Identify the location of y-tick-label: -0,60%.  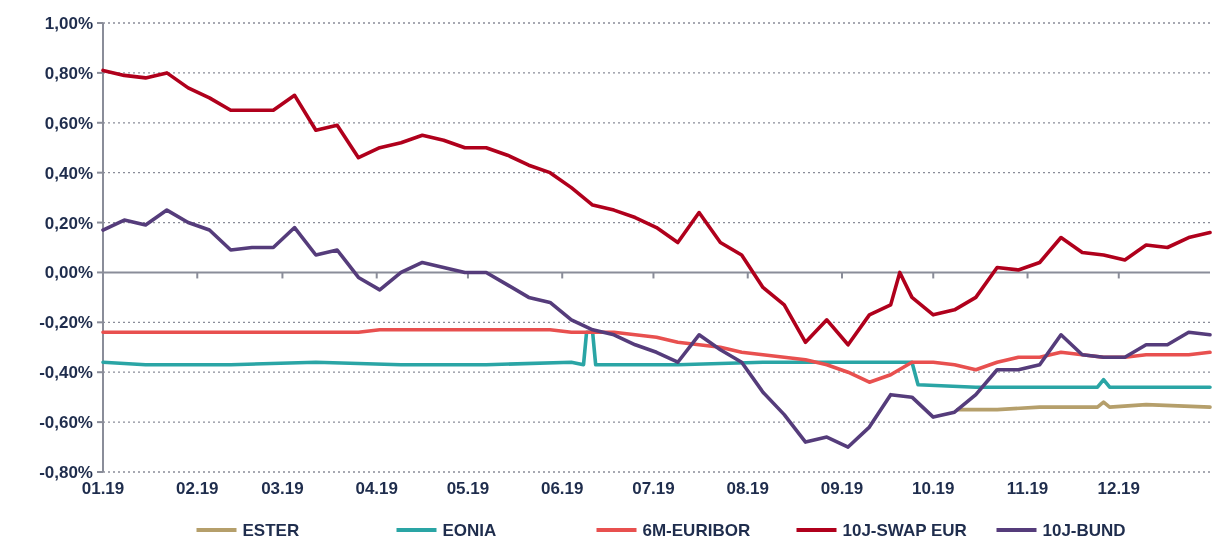
(66, 423).